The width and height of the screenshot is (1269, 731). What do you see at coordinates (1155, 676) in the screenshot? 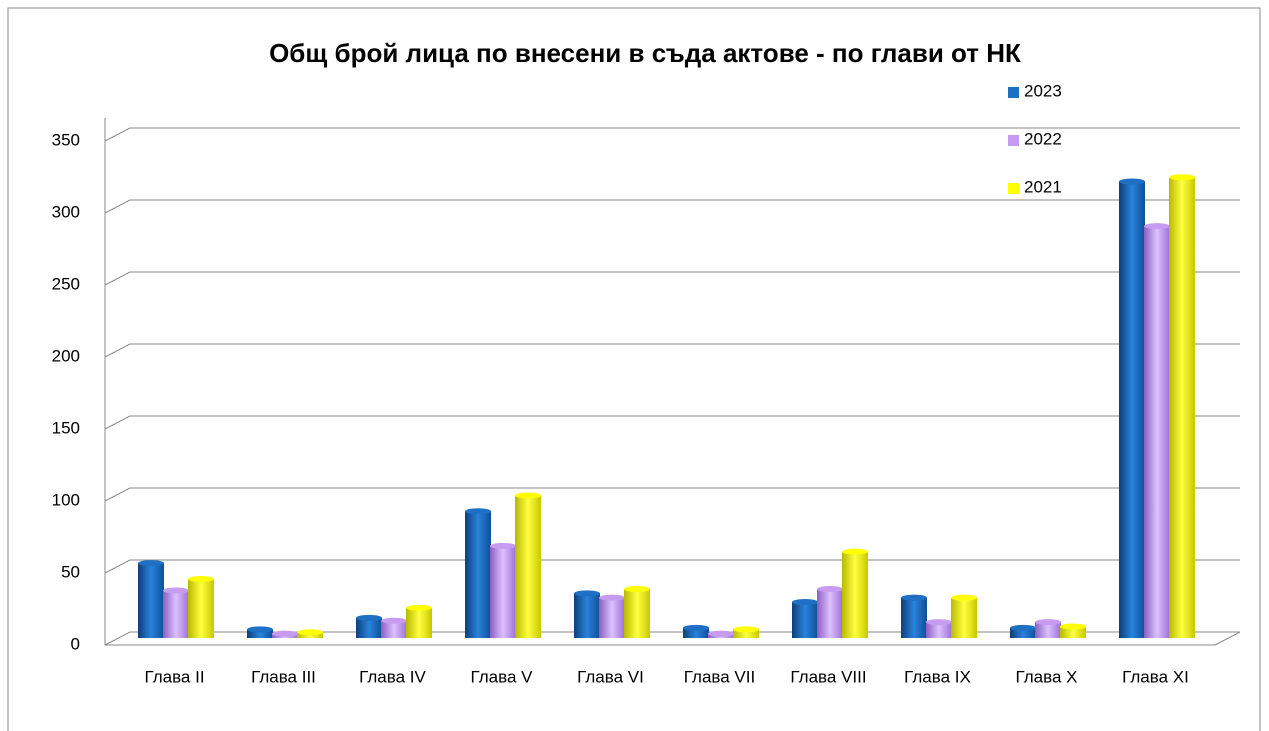
I see `x-tick-label: Глава XI` at bounding box center [1155, 676].